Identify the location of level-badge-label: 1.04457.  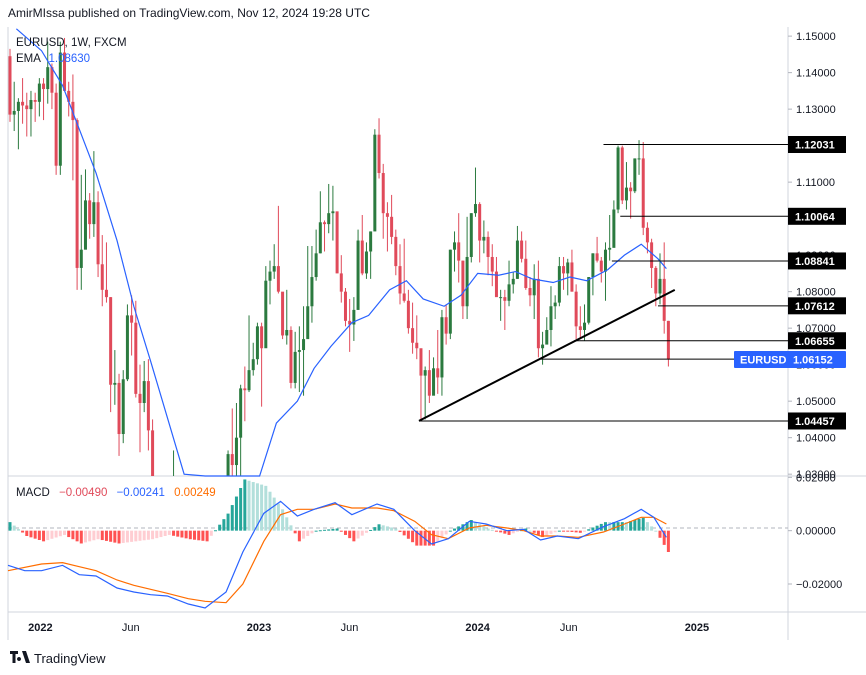
(815, 422).